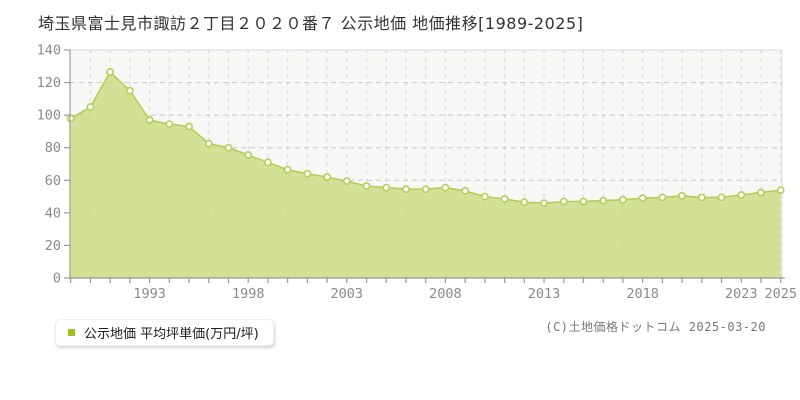  I want to click on data-point-1989, so click(70, 118).